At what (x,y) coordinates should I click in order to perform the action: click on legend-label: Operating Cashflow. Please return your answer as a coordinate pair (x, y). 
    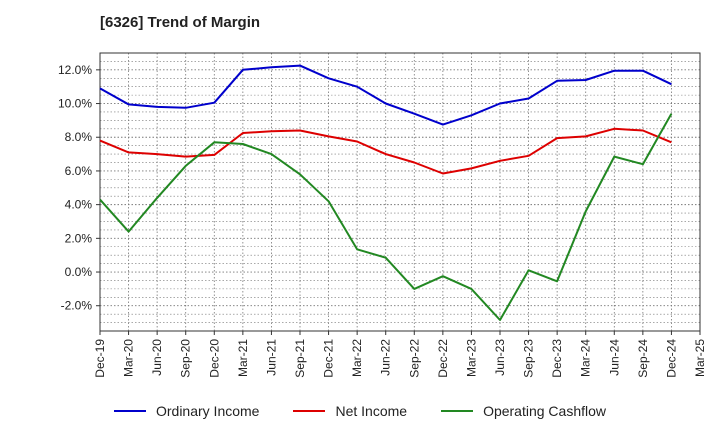
    Looking at the image, I should click on (545, 411).